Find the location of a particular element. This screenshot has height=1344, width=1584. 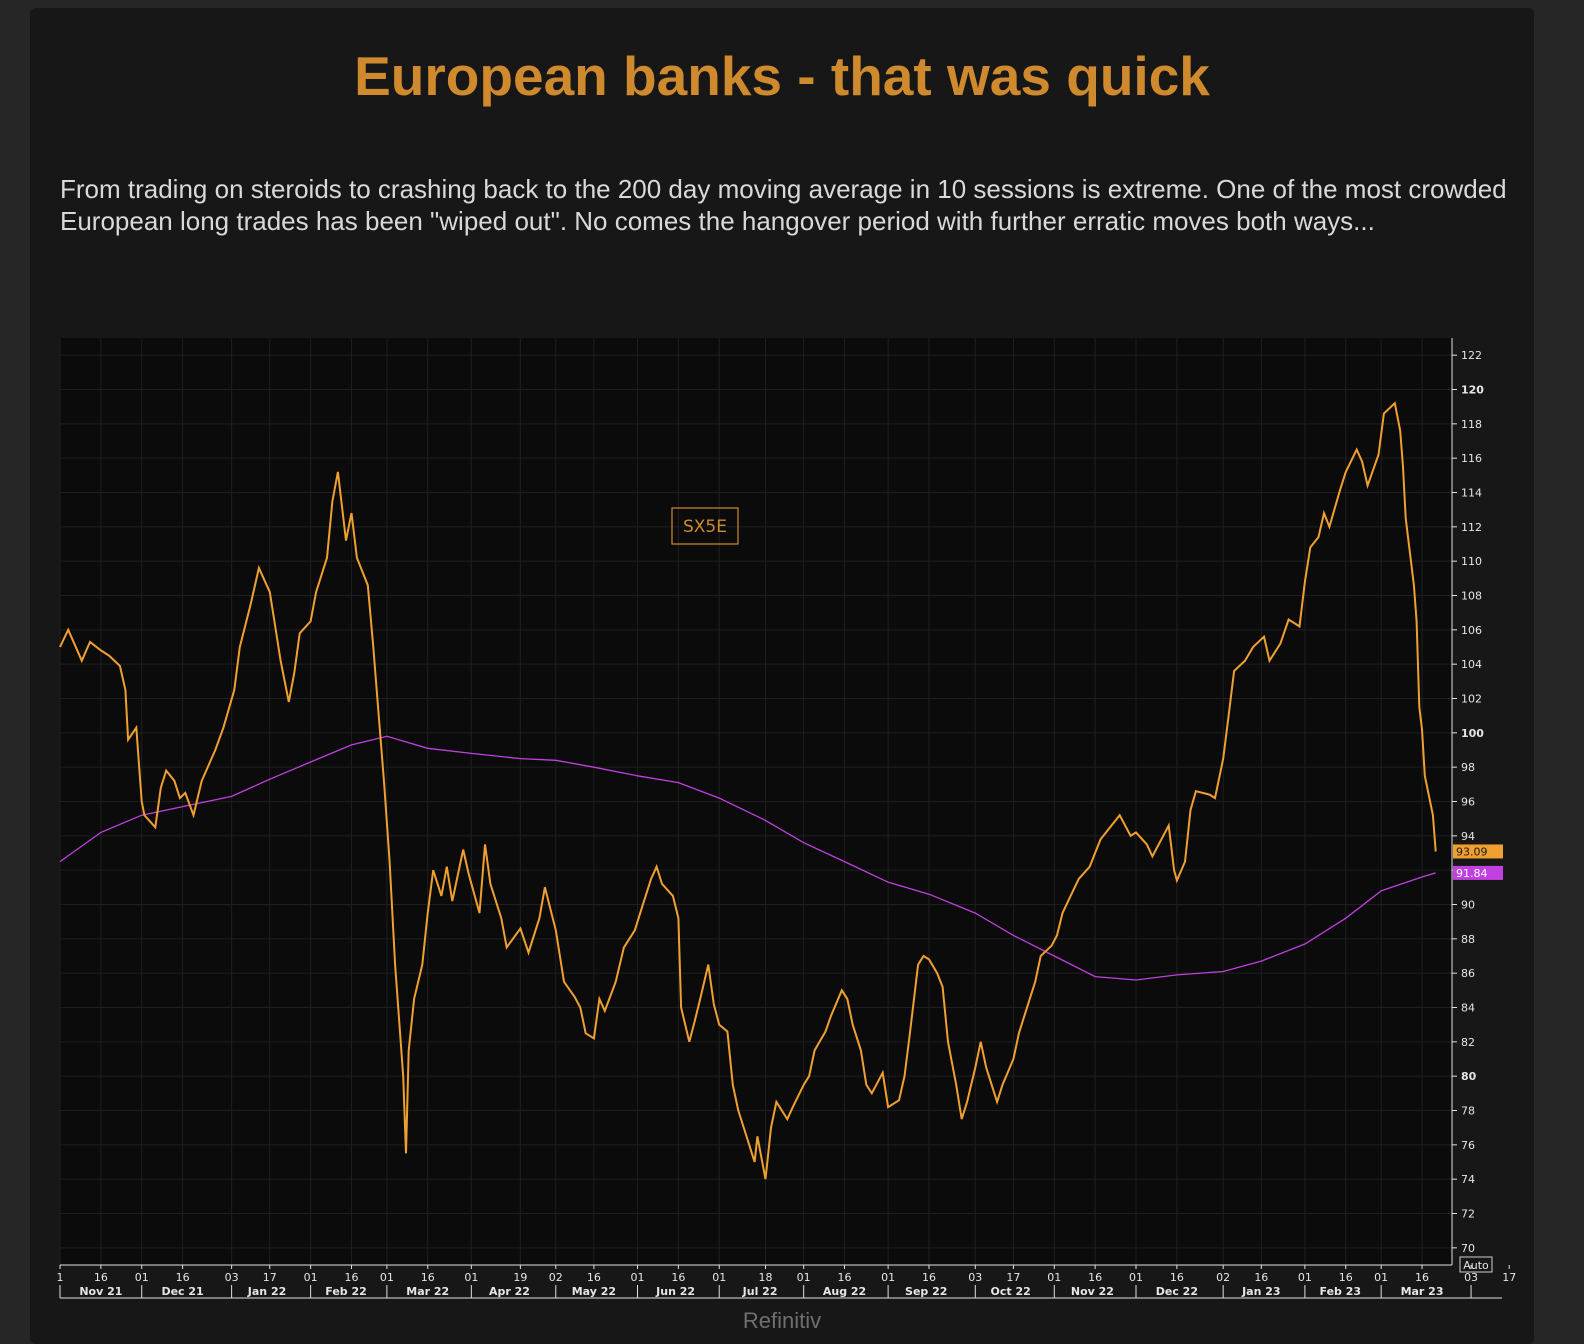

y-tick-label: 96 is located at coordinates (1468, 802).